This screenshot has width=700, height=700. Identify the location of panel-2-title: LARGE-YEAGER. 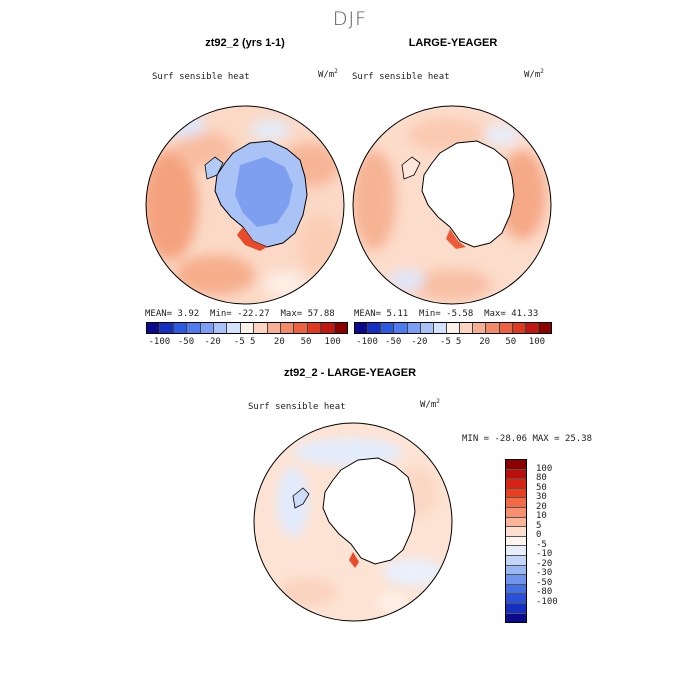
(453, 43).